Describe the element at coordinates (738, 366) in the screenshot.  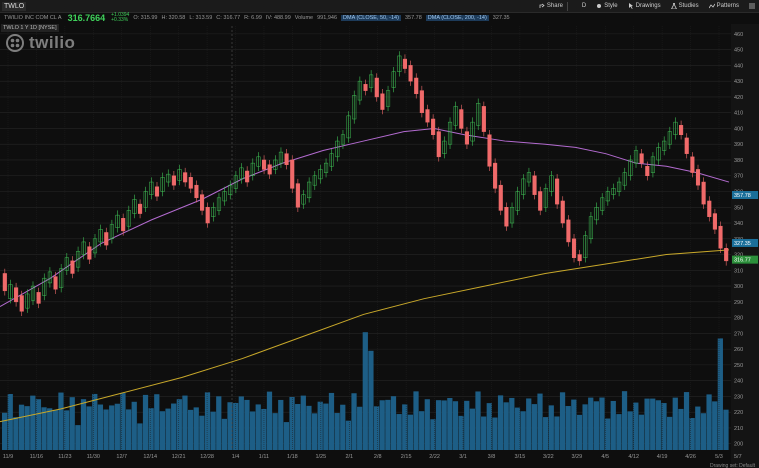
I see `price-tick-label: 250` at that location.